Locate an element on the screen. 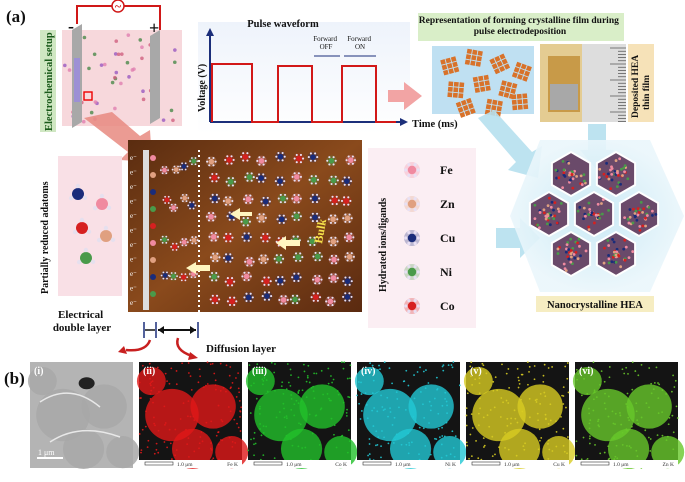  adsorbed-ion is located at coordinates (153, 277).